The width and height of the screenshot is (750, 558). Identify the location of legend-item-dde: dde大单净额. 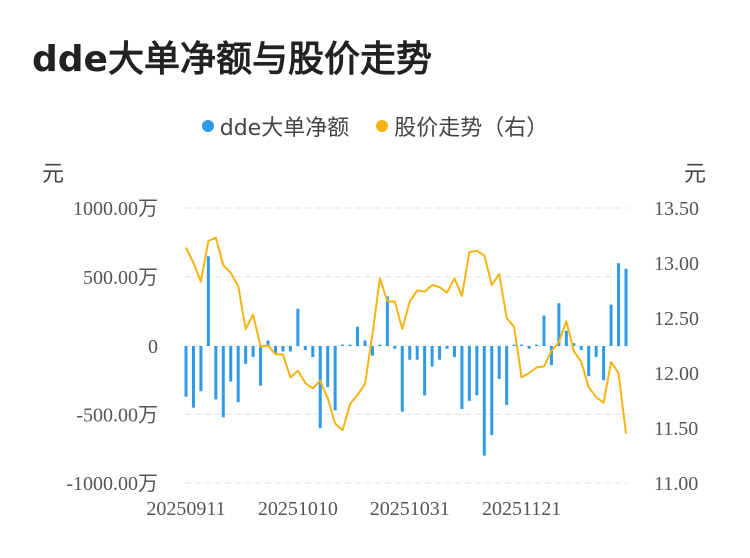
(275, 126).